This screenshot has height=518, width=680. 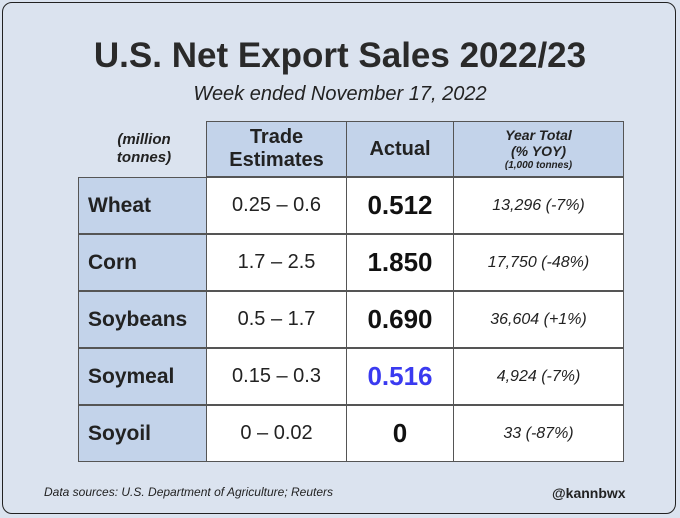 What do you see at coordinates (142, 433) in the screenshot?
I see `commodity-name: Soyoil` at bounding box center [142, 433].